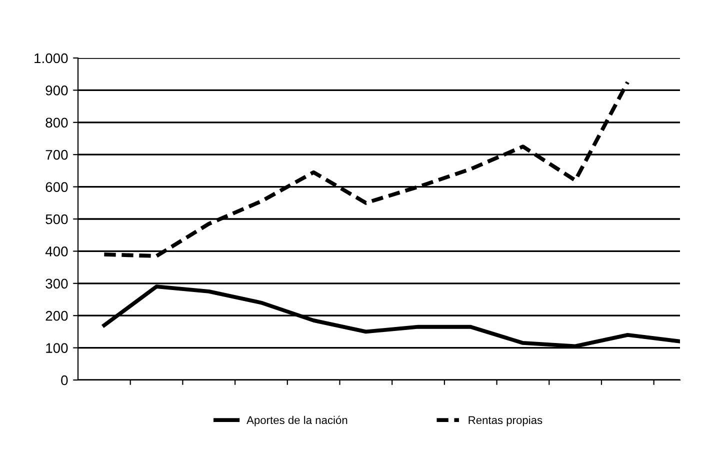 The image size is (707, 454). I want to click on y-tick-label: 900, so click(57, 91).